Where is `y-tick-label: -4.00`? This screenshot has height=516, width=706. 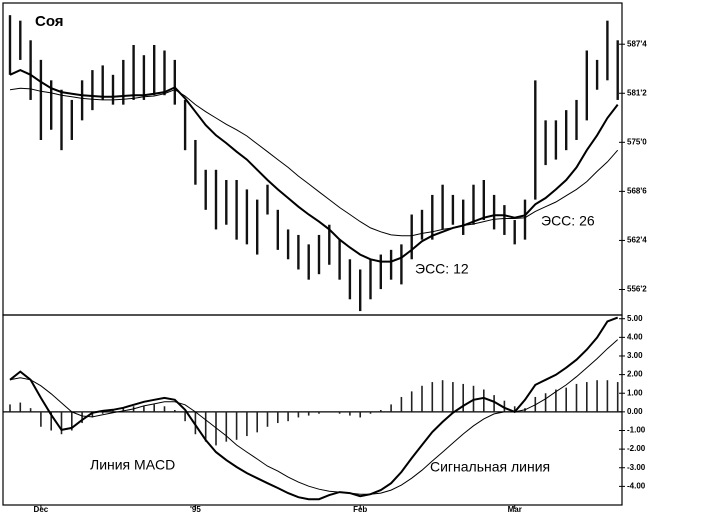
y-tick-label: -4.00 is located at coordinates (636, 485).